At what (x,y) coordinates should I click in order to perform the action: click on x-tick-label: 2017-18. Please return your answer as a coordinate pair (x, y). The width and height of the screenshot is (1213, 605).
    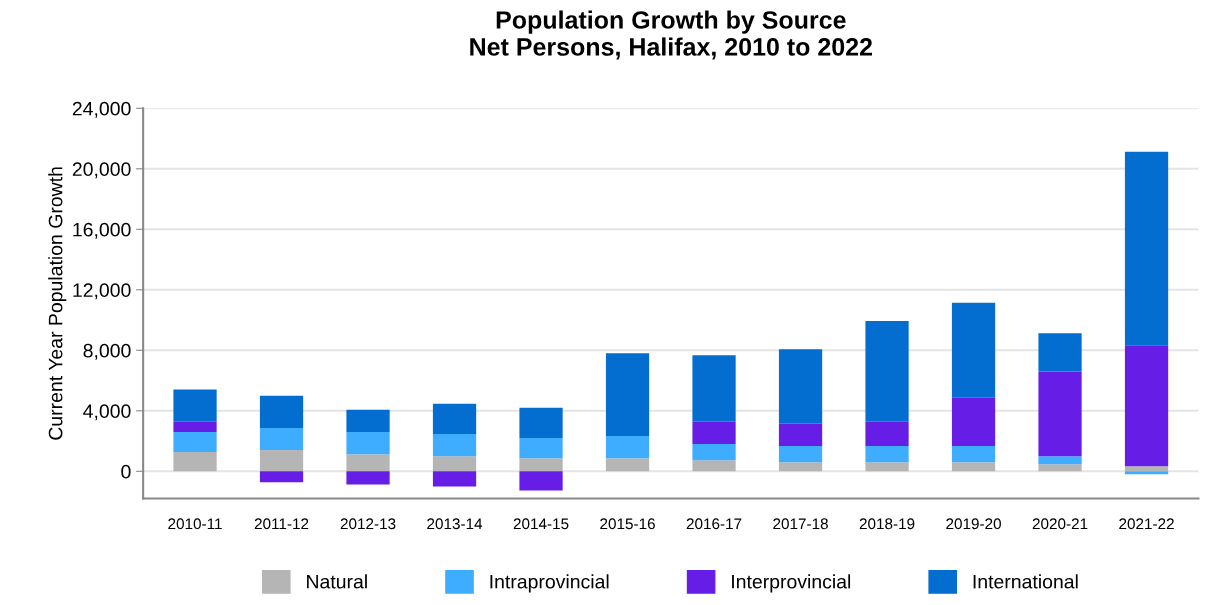
    Looking at the image, I should click on (800, 524).